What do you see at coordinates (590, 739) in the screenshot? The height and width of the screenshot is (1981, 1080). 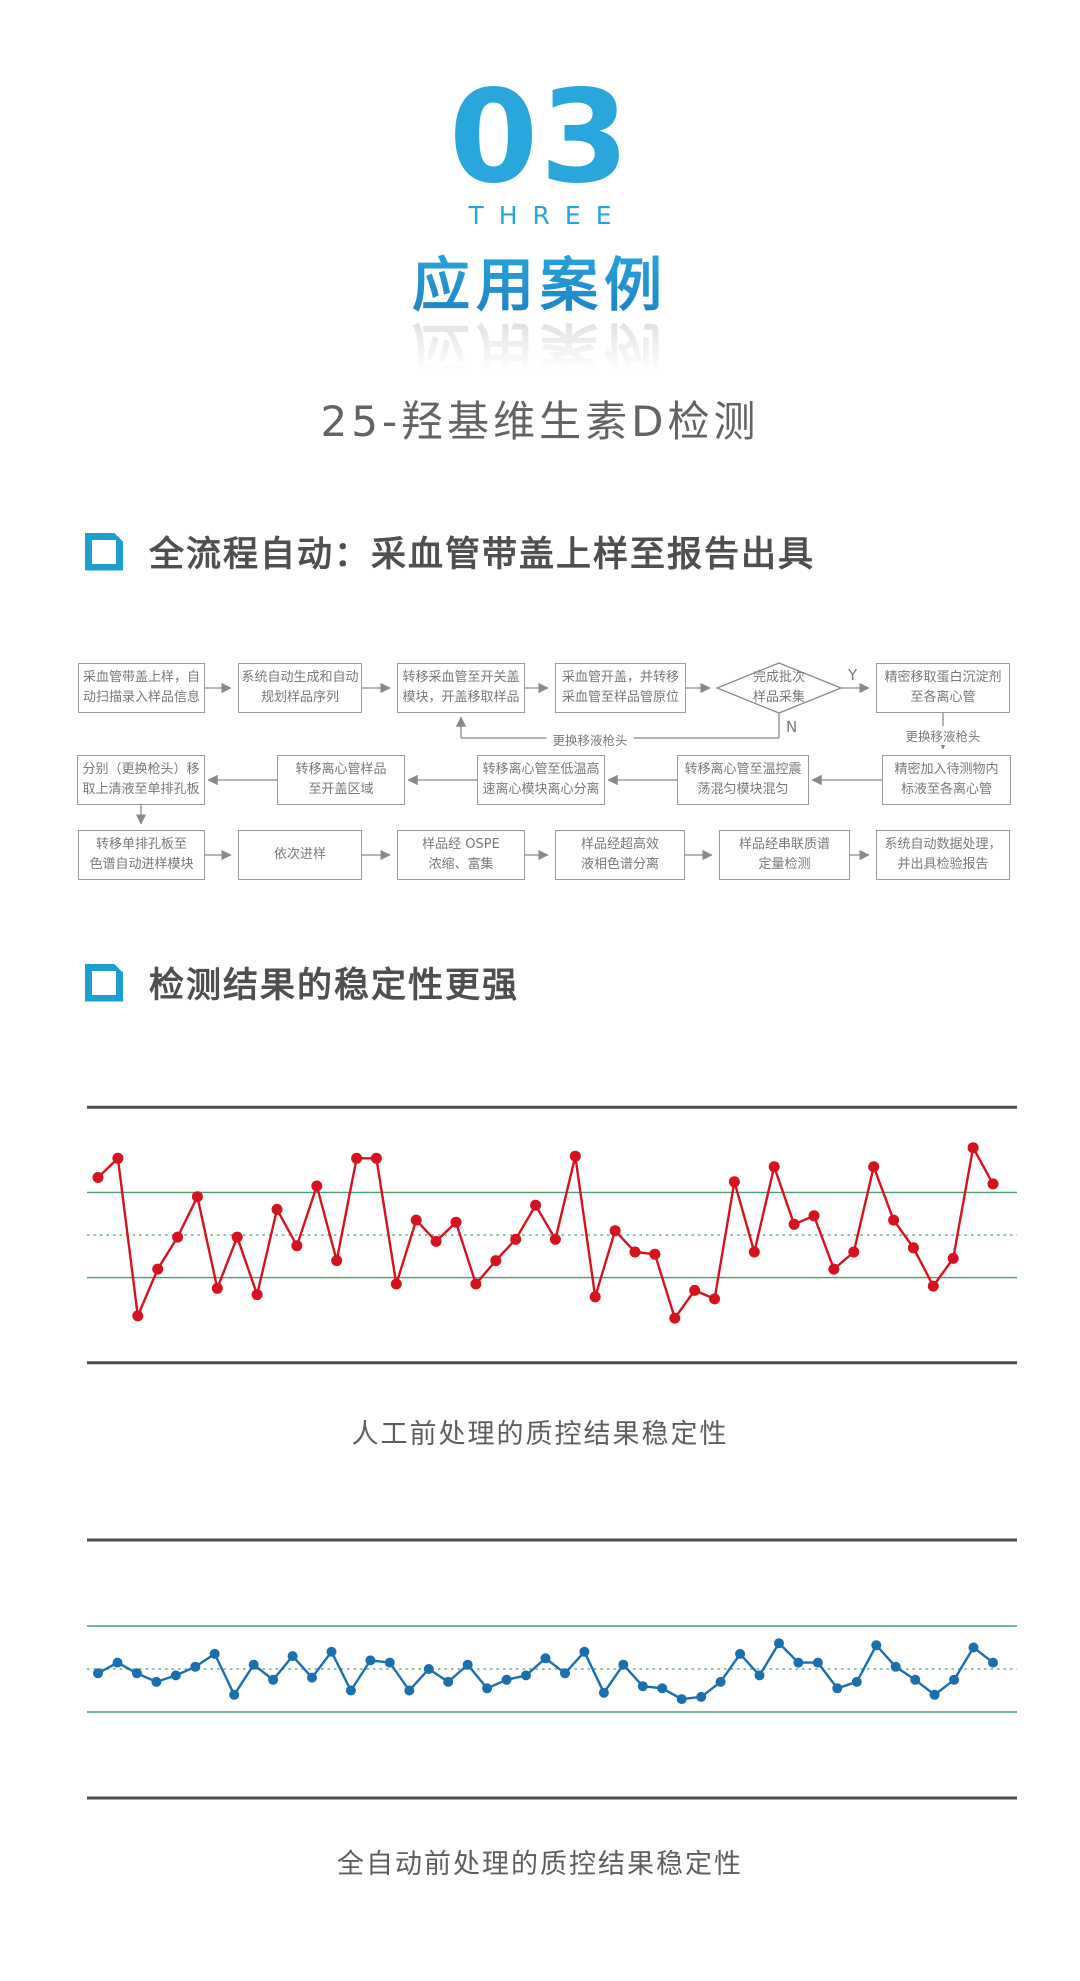 I see `loop-change-tip-label: 更换移液枪头` at bounding box center [590, 739].